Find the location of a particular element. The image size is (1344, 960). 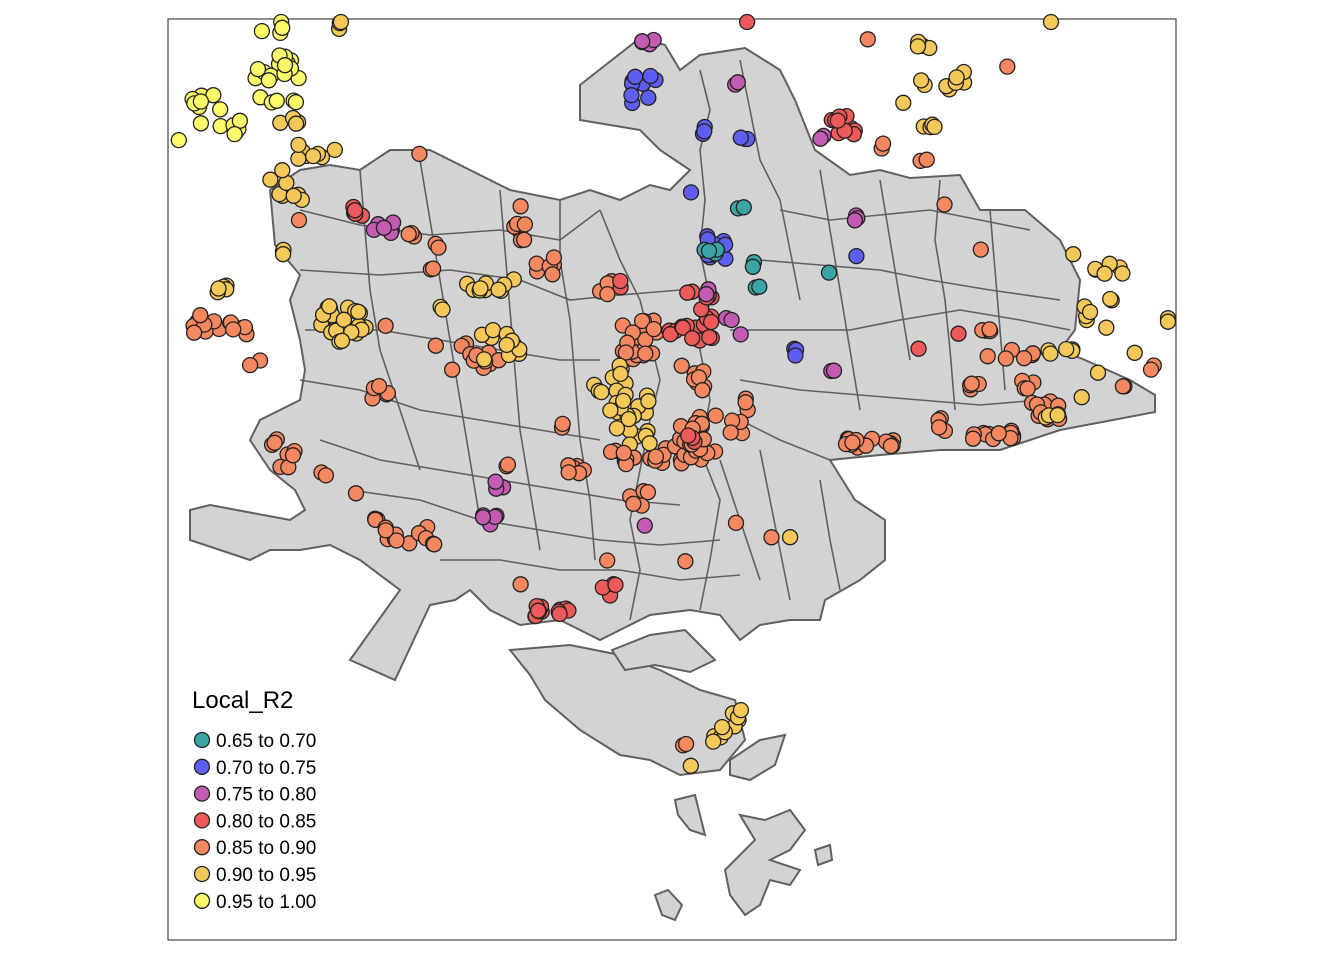

legend-label-4: 0.85 to 0.90 is located at coordinates (266, 848).